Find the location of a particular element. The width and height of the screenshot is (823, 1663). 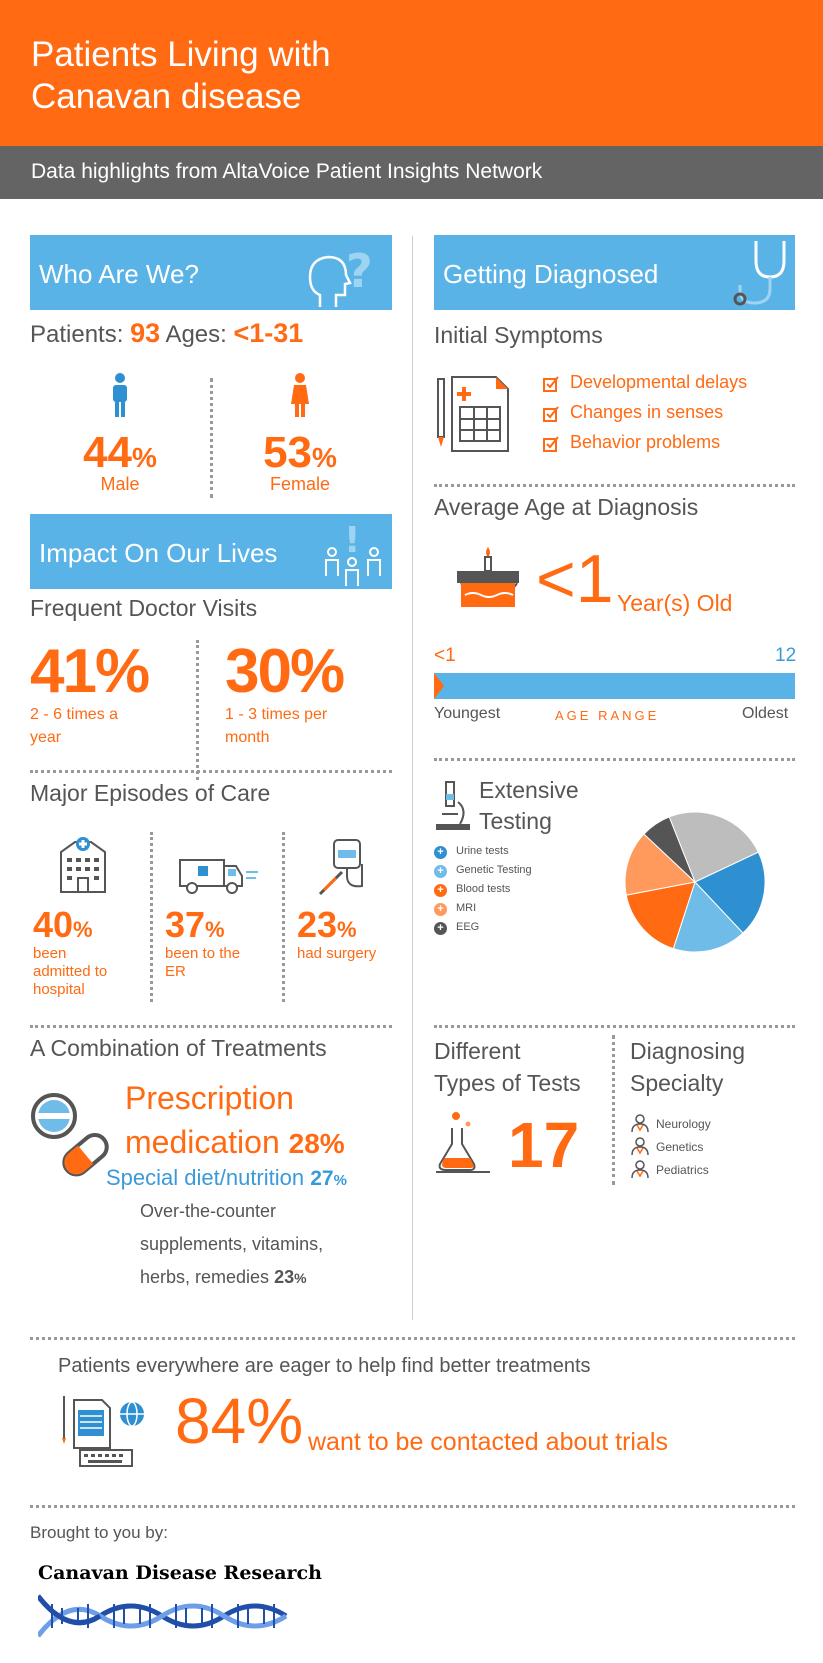

female-percent-sign: % is located at coordinates (324, 457).